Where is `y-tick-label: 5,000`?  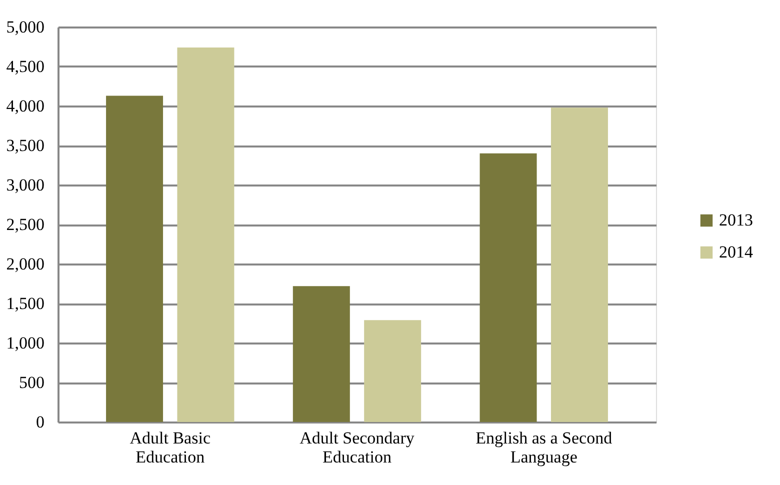 y-tick-label: 5,000 is located at coordinates (25, 27).